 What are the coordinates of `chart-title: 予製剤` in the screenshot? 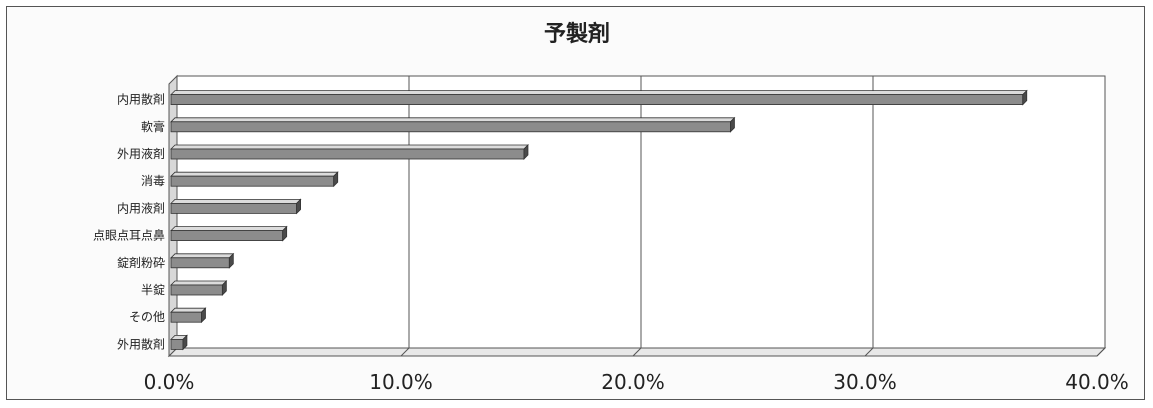 It's located at (577, 34).